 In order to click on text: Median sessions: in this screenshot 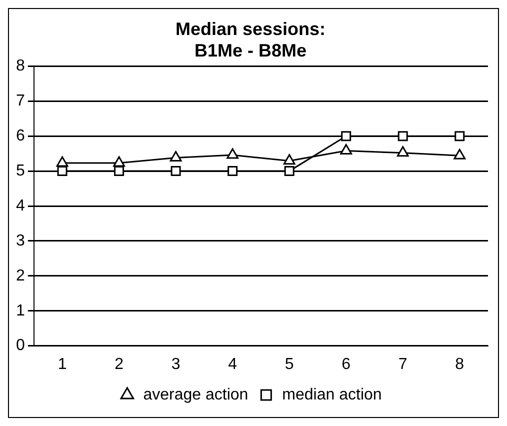, I will do `click(250, 28)`.